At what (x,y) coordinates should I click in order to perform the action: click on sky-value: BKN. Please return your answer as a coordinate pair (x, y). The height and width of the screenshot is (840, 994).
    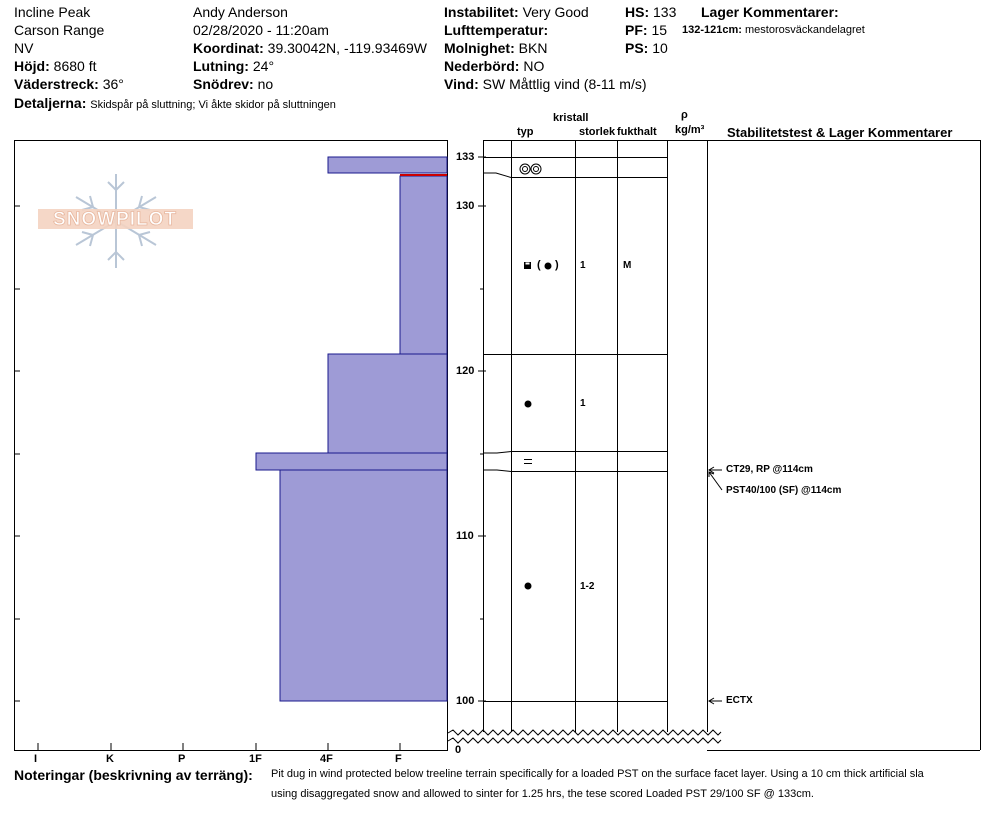
    Looking at the image, I should click on (533, 48).